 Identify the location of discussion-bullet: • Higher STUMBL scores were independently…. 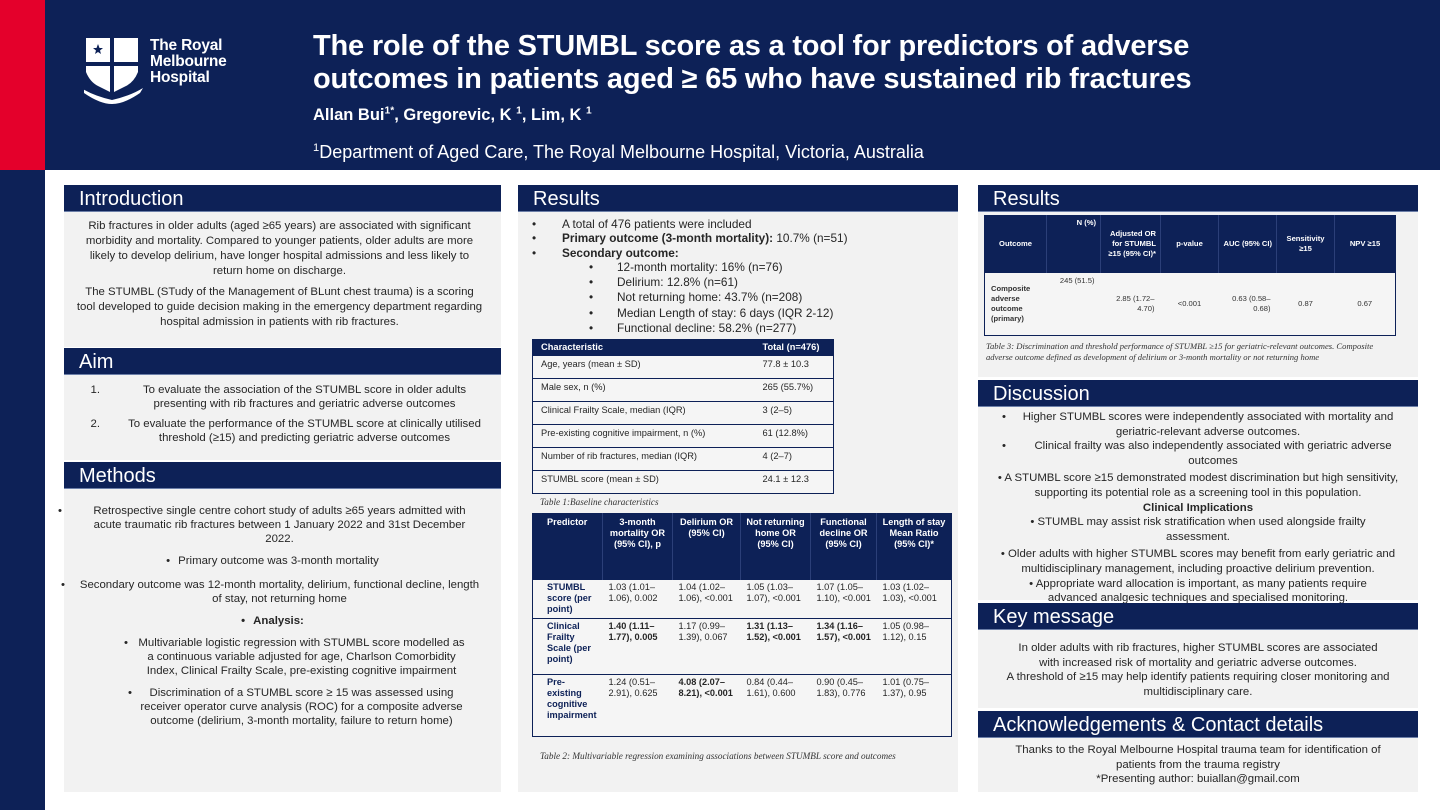
(1198, 424).